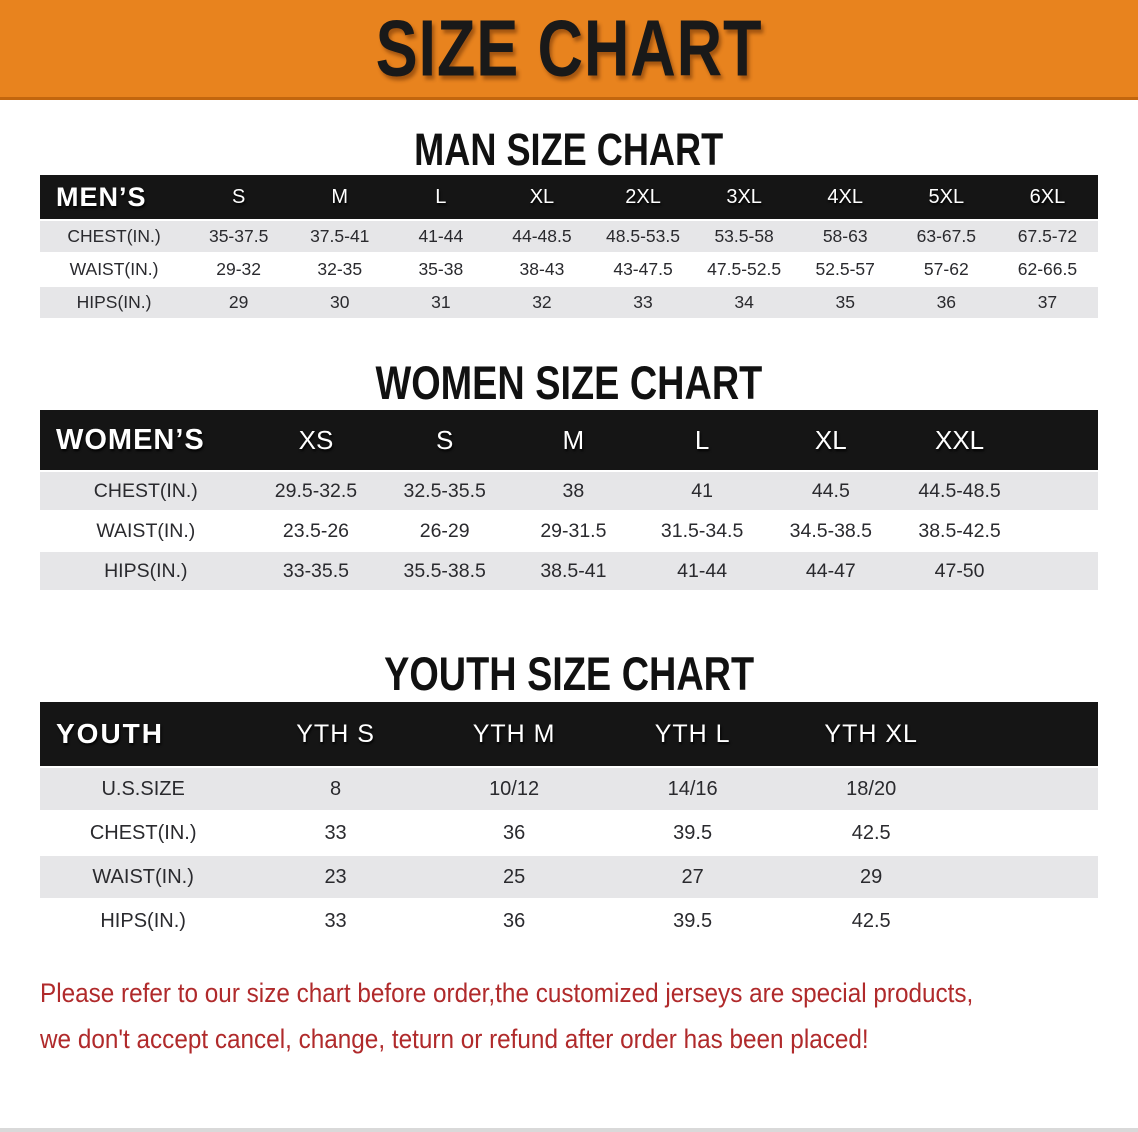  I want to click on measurement-value: 44.5, so click(831, 491).